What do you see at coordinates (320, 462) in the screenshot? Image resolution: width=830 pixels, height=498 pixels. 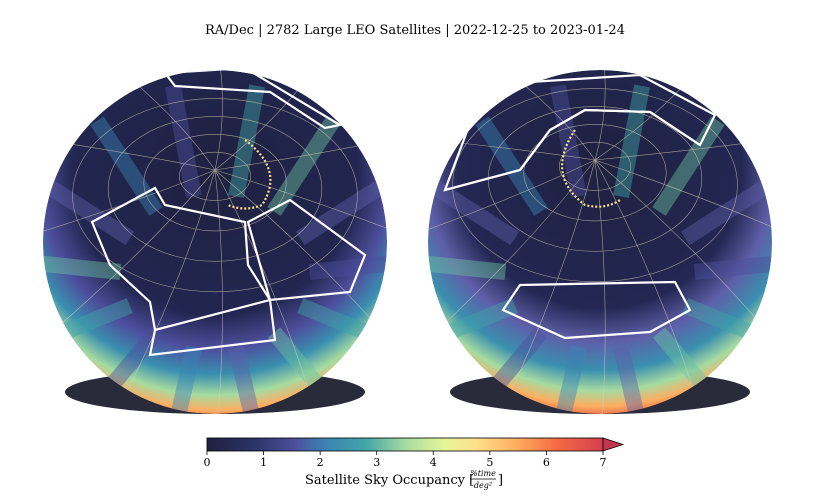 I see `colorbar-tick-label: 2` at bounding box center [320, 462].